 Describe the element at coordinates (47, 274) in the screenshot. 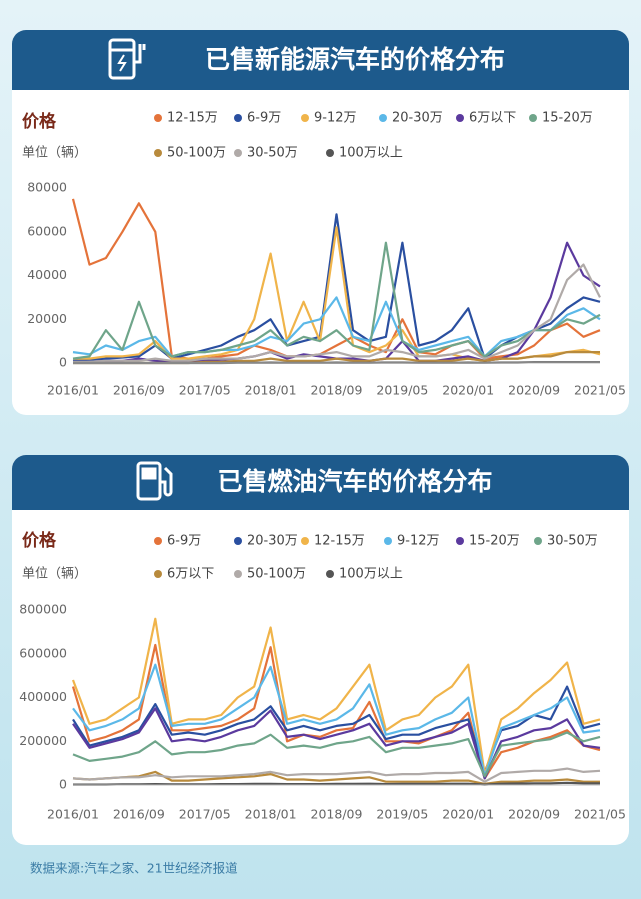

I see `y-tick-label: 40000` at that location.